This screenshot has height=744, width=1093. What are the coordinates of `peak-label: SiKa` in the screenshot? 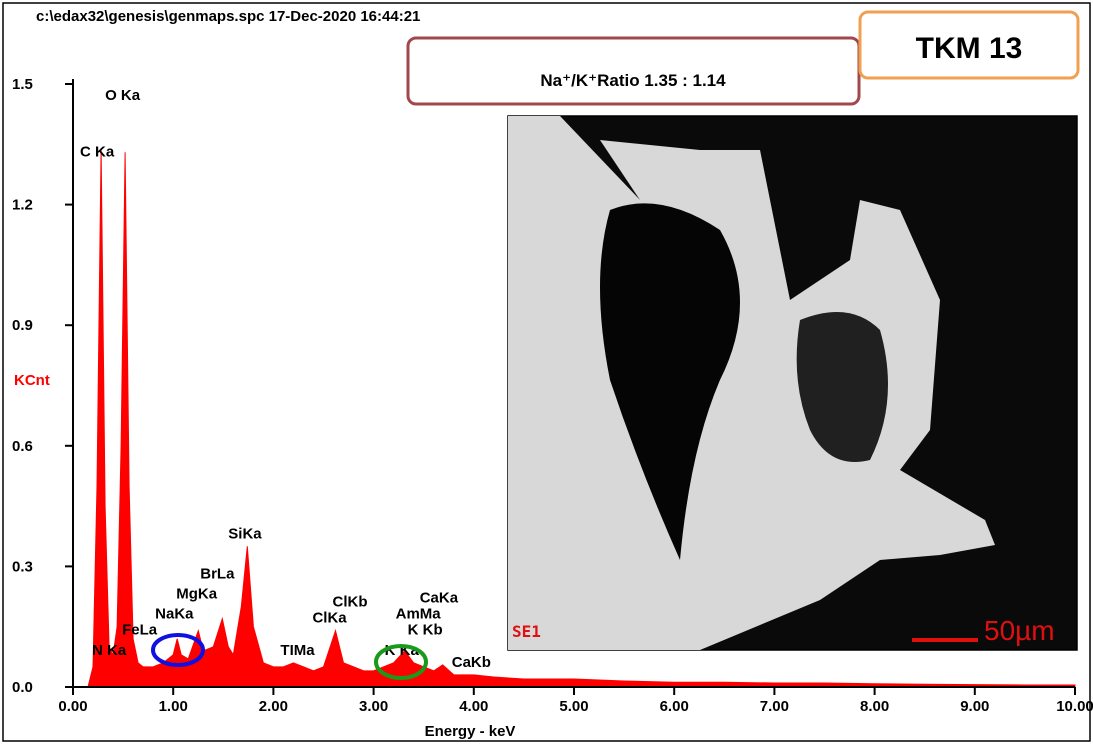 It's located at (245, 533).